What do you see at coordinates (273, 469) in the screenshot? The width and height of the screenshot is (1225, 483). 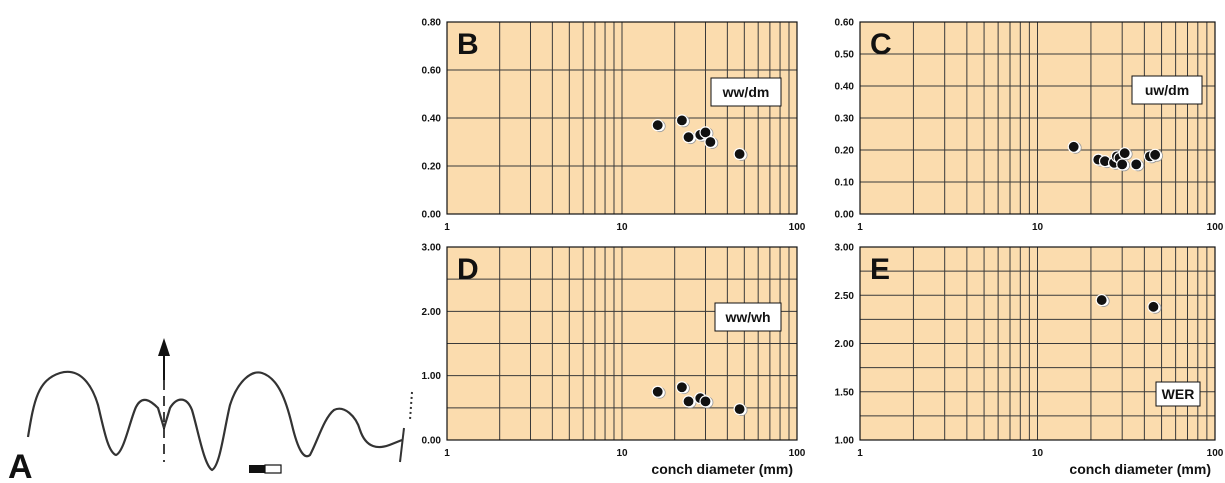 I see `scale-bar-white` at bounding box center [273, 469].